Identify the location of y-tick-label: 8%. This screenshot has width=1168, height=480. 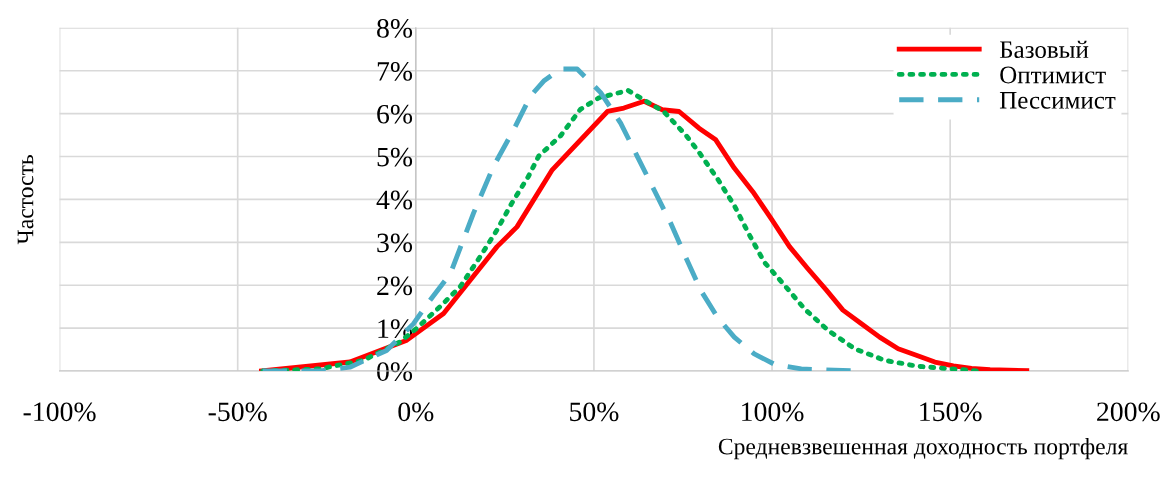
(395, 28).